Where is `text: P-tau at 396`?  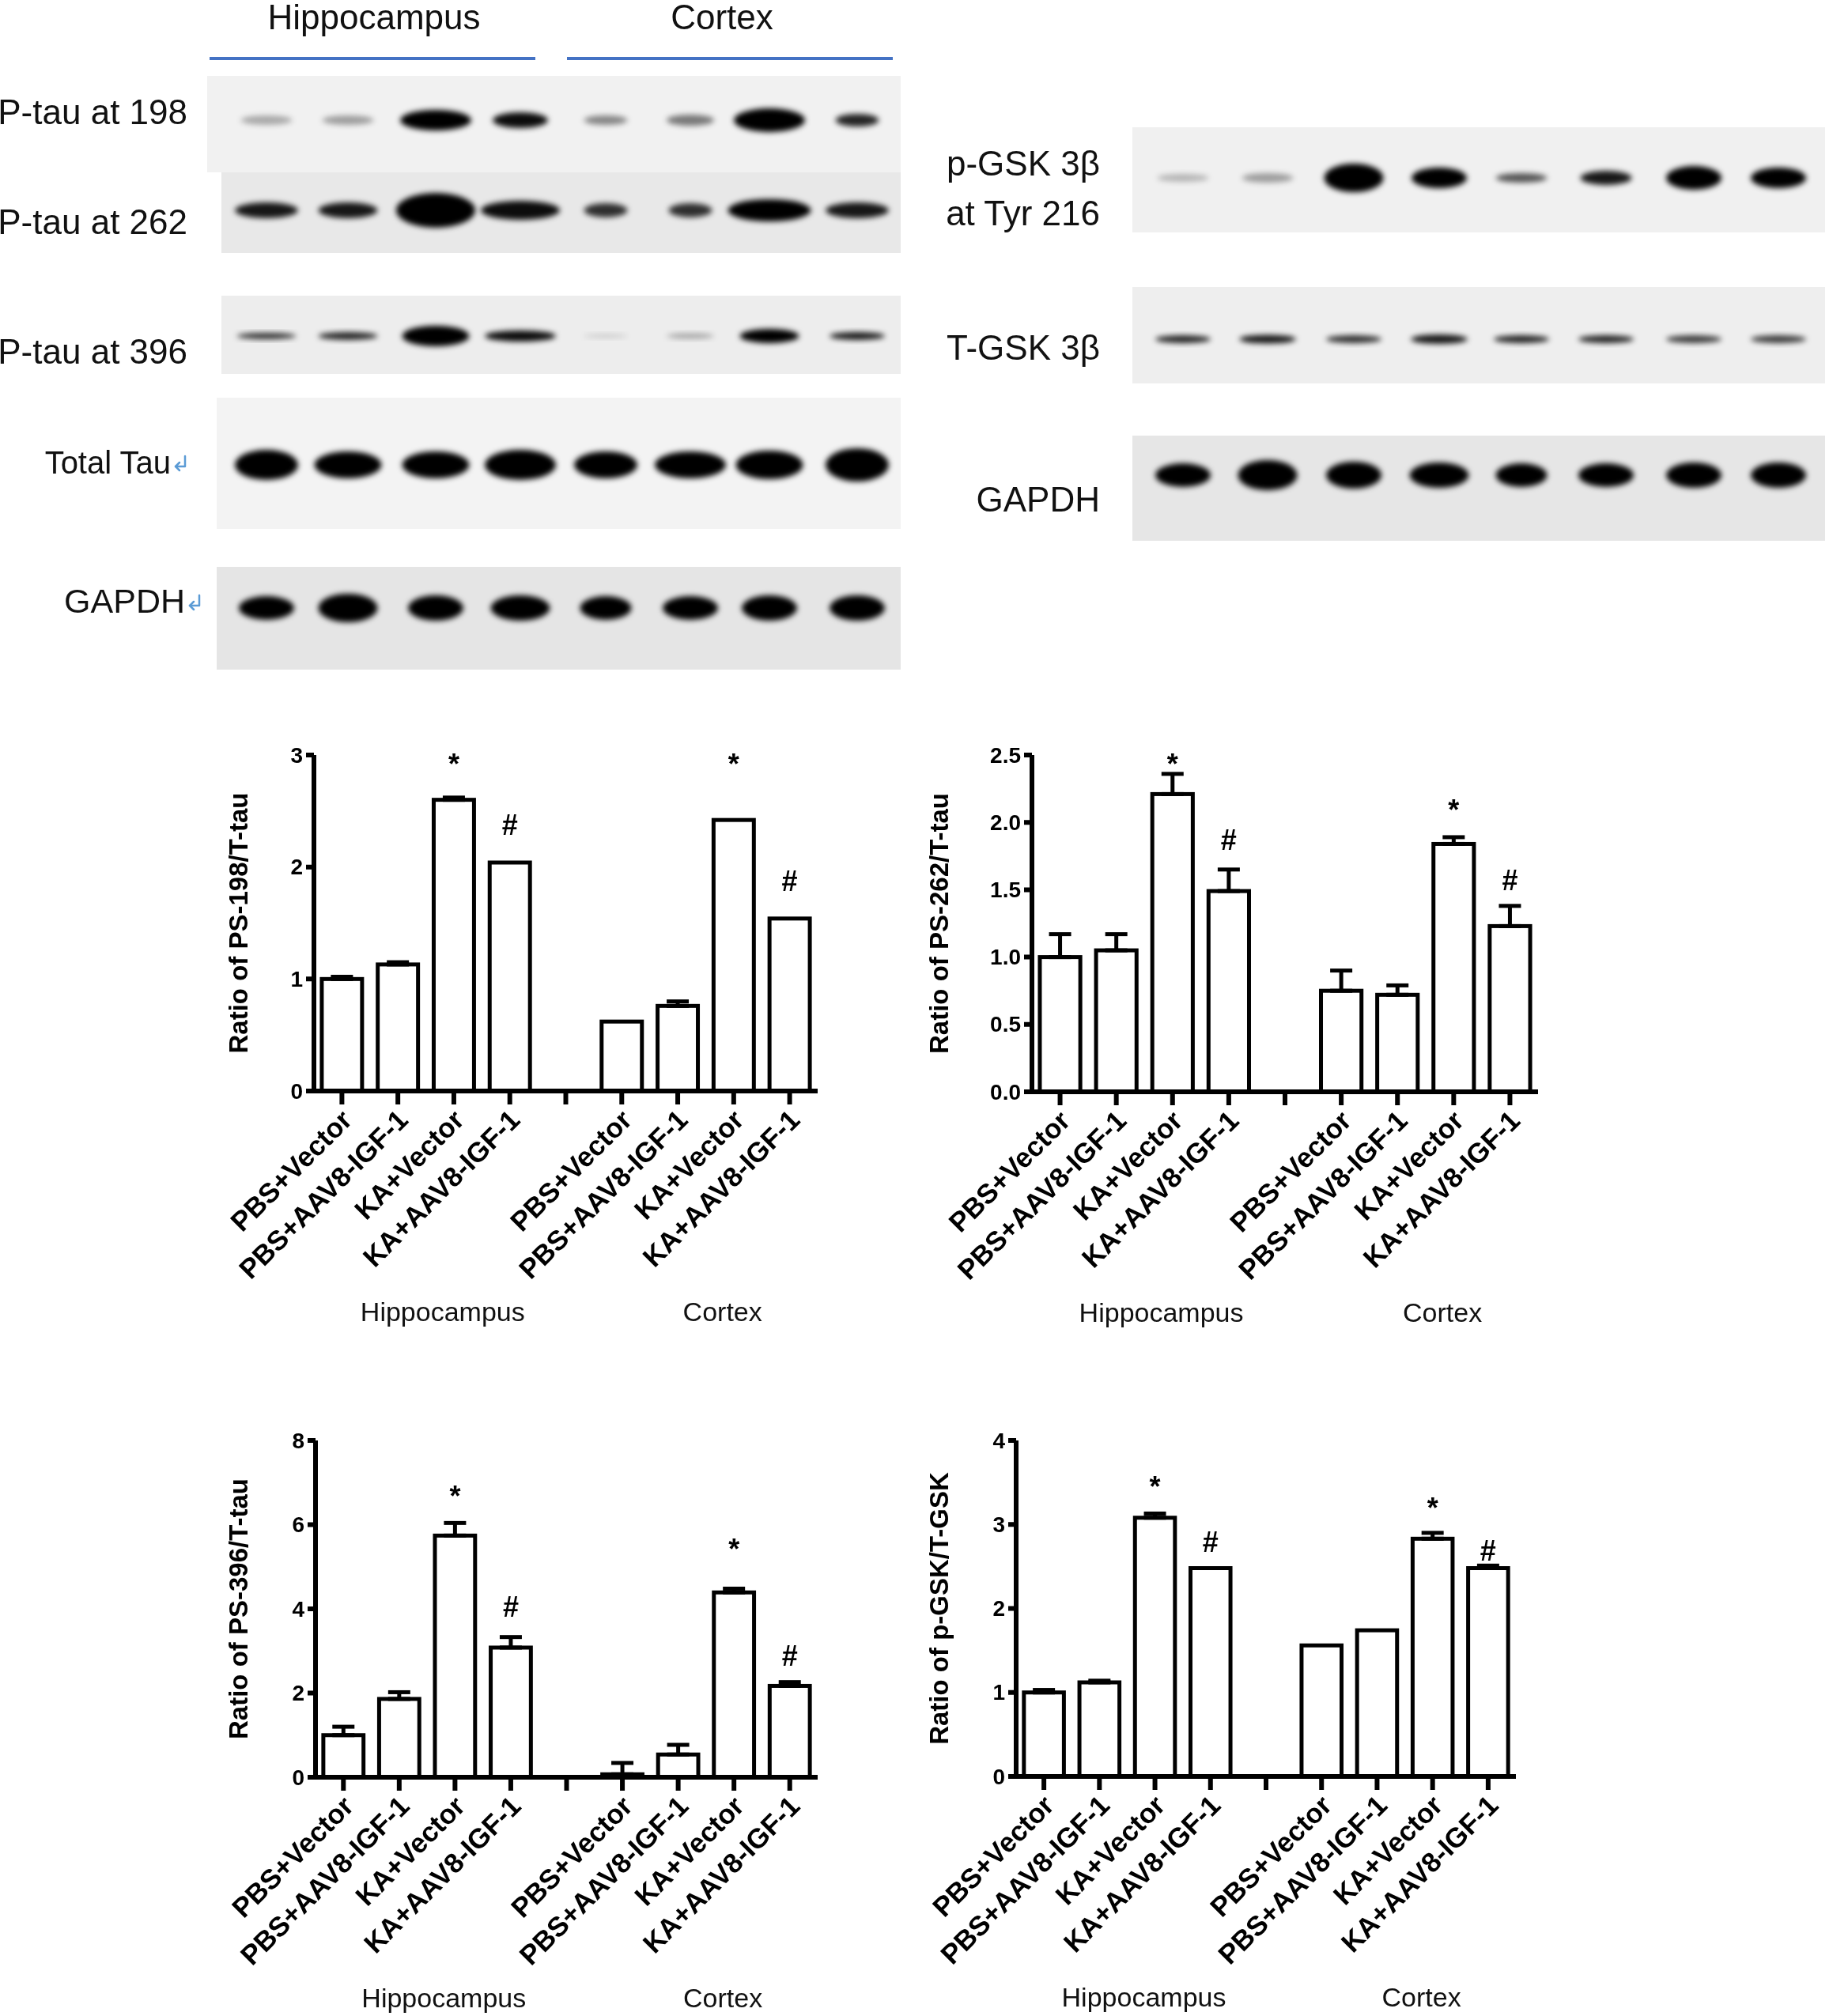 text: P-tau at 396 is located at coordinates (93, 351).